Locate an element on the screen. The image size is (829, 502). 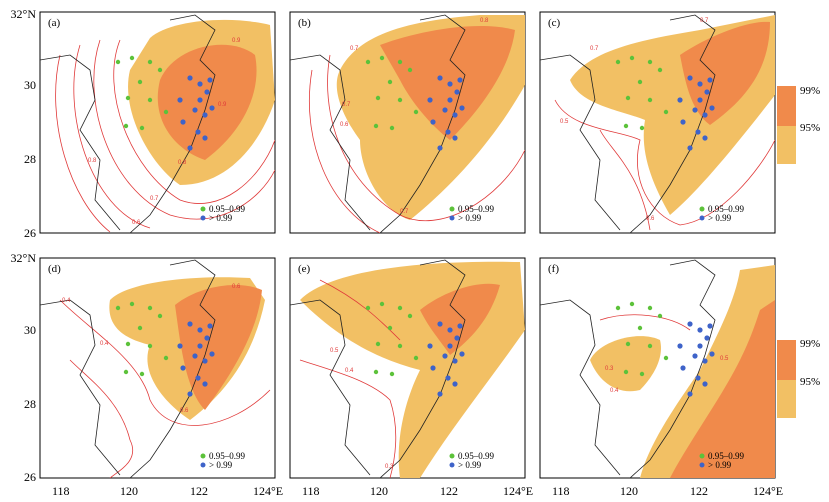
contour-label-c-0: 0.7 is located at coordinates (704, 21).